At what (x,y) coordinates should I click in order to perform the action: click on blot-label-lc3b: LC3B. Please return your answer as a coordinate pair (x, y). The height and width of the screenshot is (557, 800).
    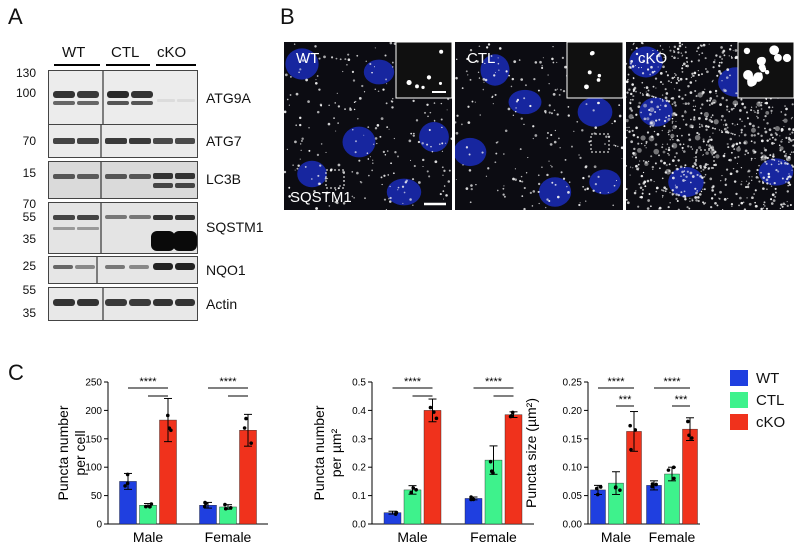
    Looking at the image, I should click on (224, 179).